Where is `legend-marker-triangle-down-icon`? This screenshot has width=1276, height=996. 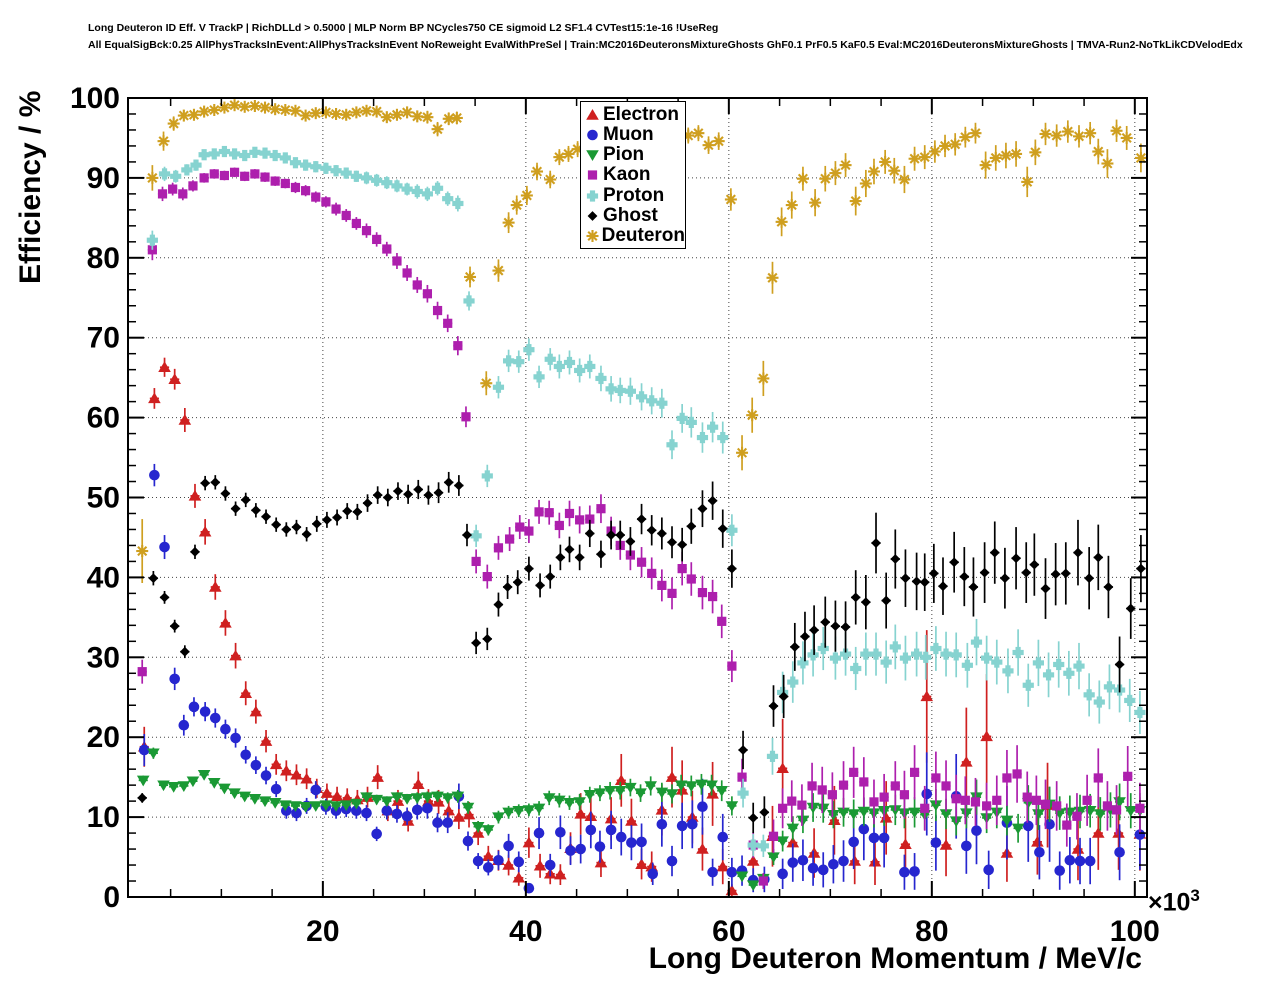
legend-marker-triangle-down-icon is located at coordinates (592, 156).